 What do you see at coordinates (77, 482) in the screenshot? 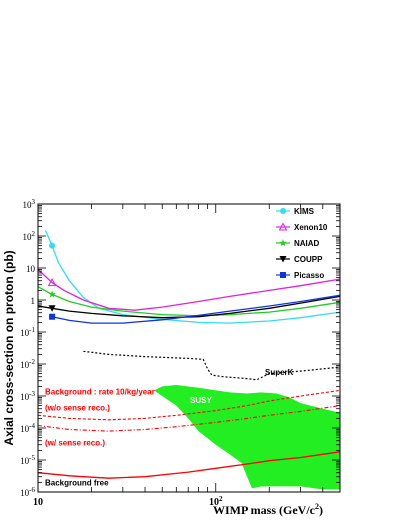
I see `background-free-label: Background free` at bounding box center [77, 482].